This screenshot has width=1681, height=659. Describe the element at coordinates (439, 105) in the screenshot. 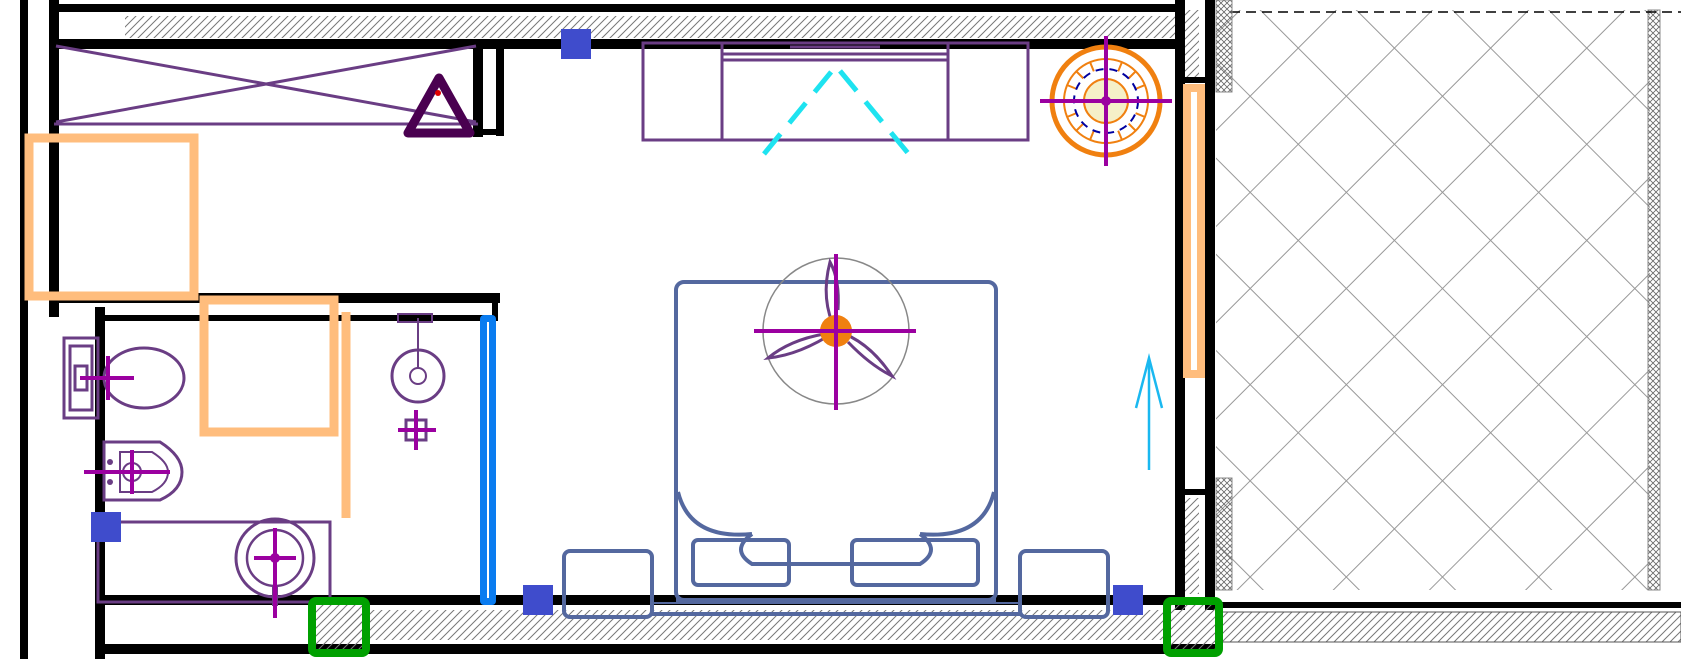

I see `triangle-symbol-icon` at that location.